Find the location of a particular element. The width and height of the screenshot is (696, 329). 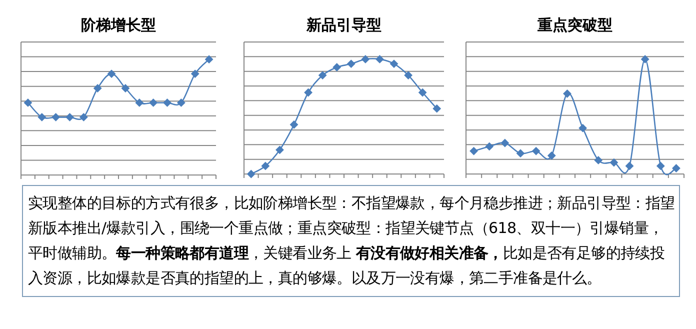

chart-title: 阶梯增长型 is located at coordinates (118, 25).